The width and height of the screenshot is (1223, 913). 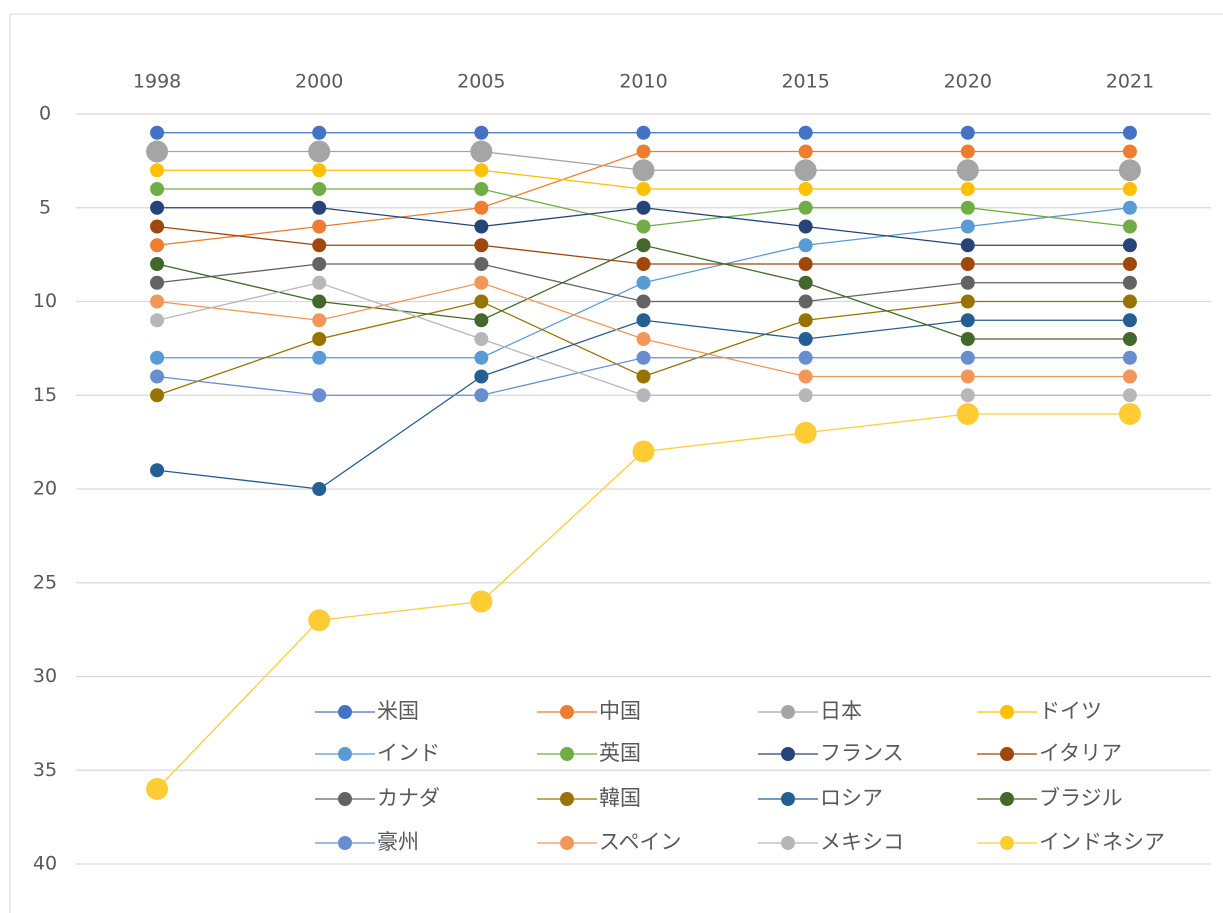 I want to click on x-tick-label: 2021, so click(x=1130, y=82).